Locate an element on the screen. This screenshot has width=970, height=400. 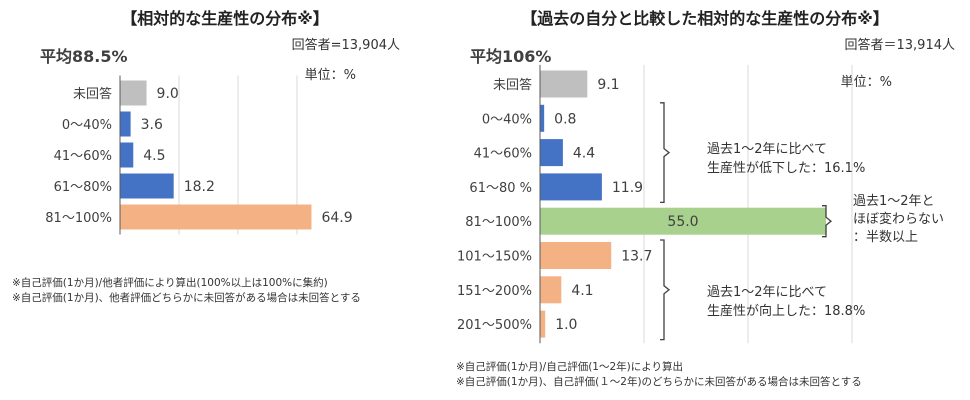
left-category-label: 未回答 is located at coordinates (92, 94).